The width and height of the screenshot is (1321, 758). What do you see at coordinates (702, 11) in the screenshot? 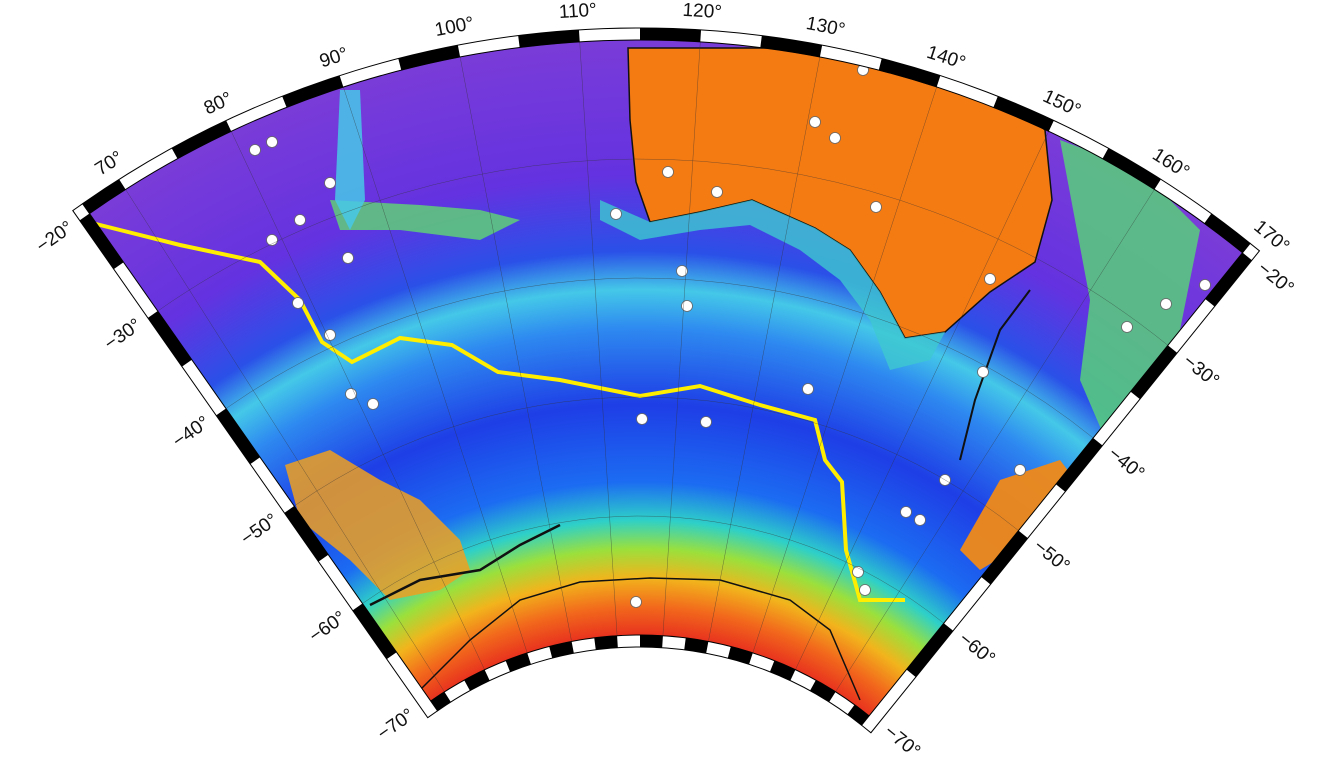
I see `longitude-label: 120°` at bounding box center [702, 11].